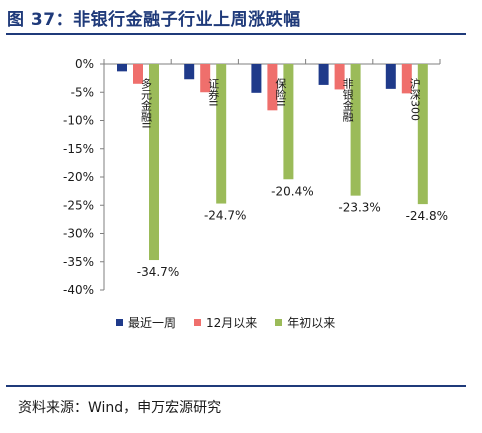 The image size is (482, 433). I want to click on legend-label-since-dec: 12月以来, so click(232, 323).